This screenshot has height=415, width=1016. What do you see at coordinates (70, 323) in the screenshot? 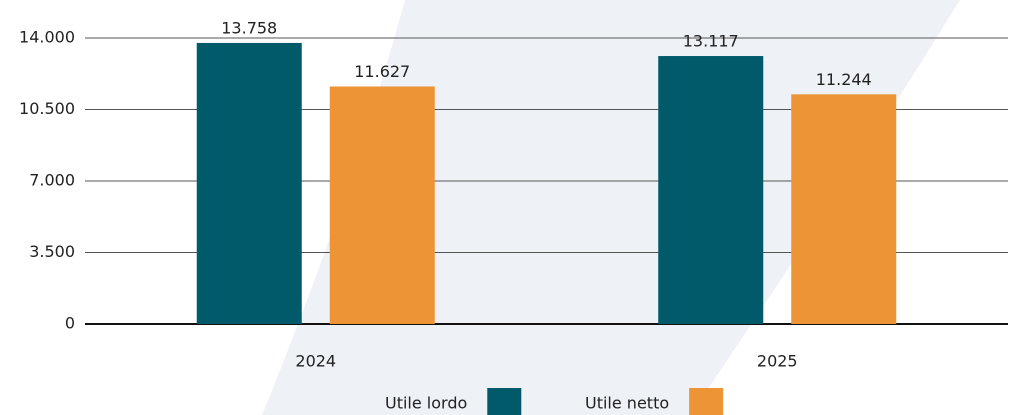
I see `y-tick-label: 0` at bounding box center [70, 323].